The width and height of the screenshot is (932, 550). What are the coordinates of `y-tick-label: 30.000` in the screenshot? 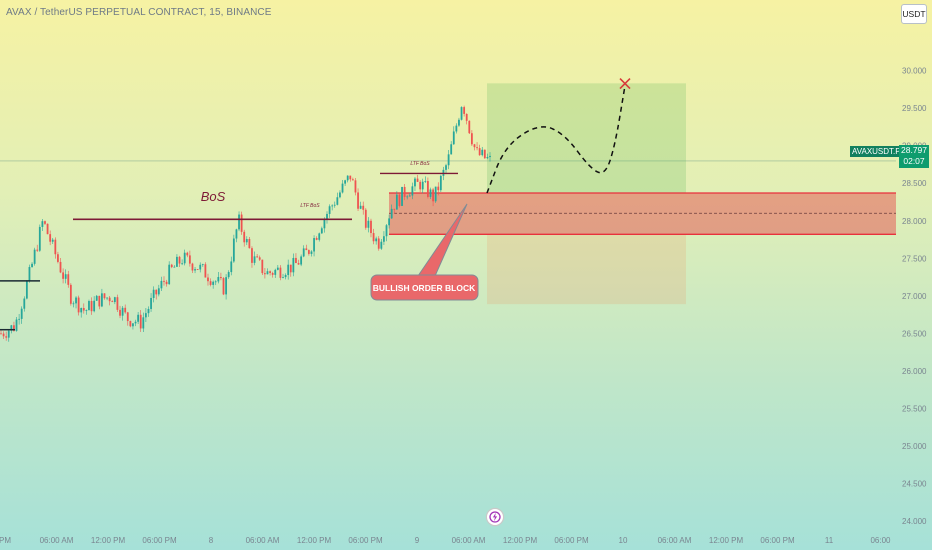 It's located at (914, 71).